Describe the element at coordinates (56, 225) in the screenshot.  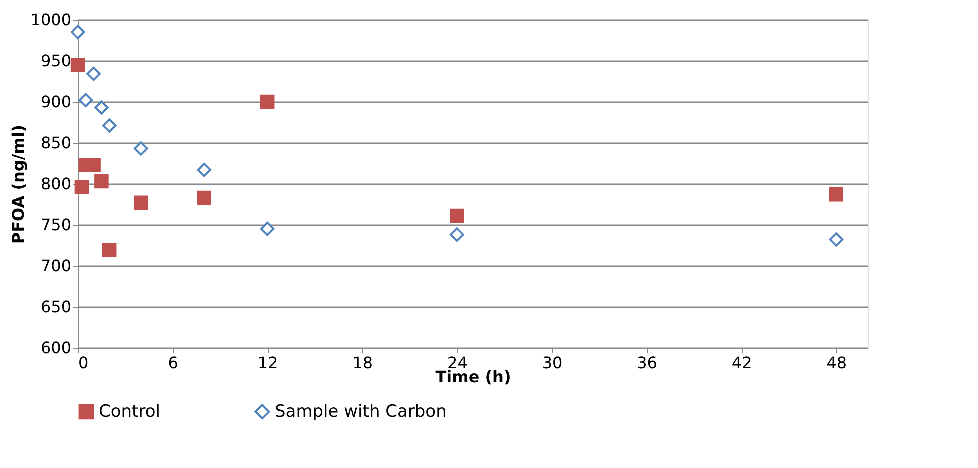
I see `y-tick-label: 750` at that location.